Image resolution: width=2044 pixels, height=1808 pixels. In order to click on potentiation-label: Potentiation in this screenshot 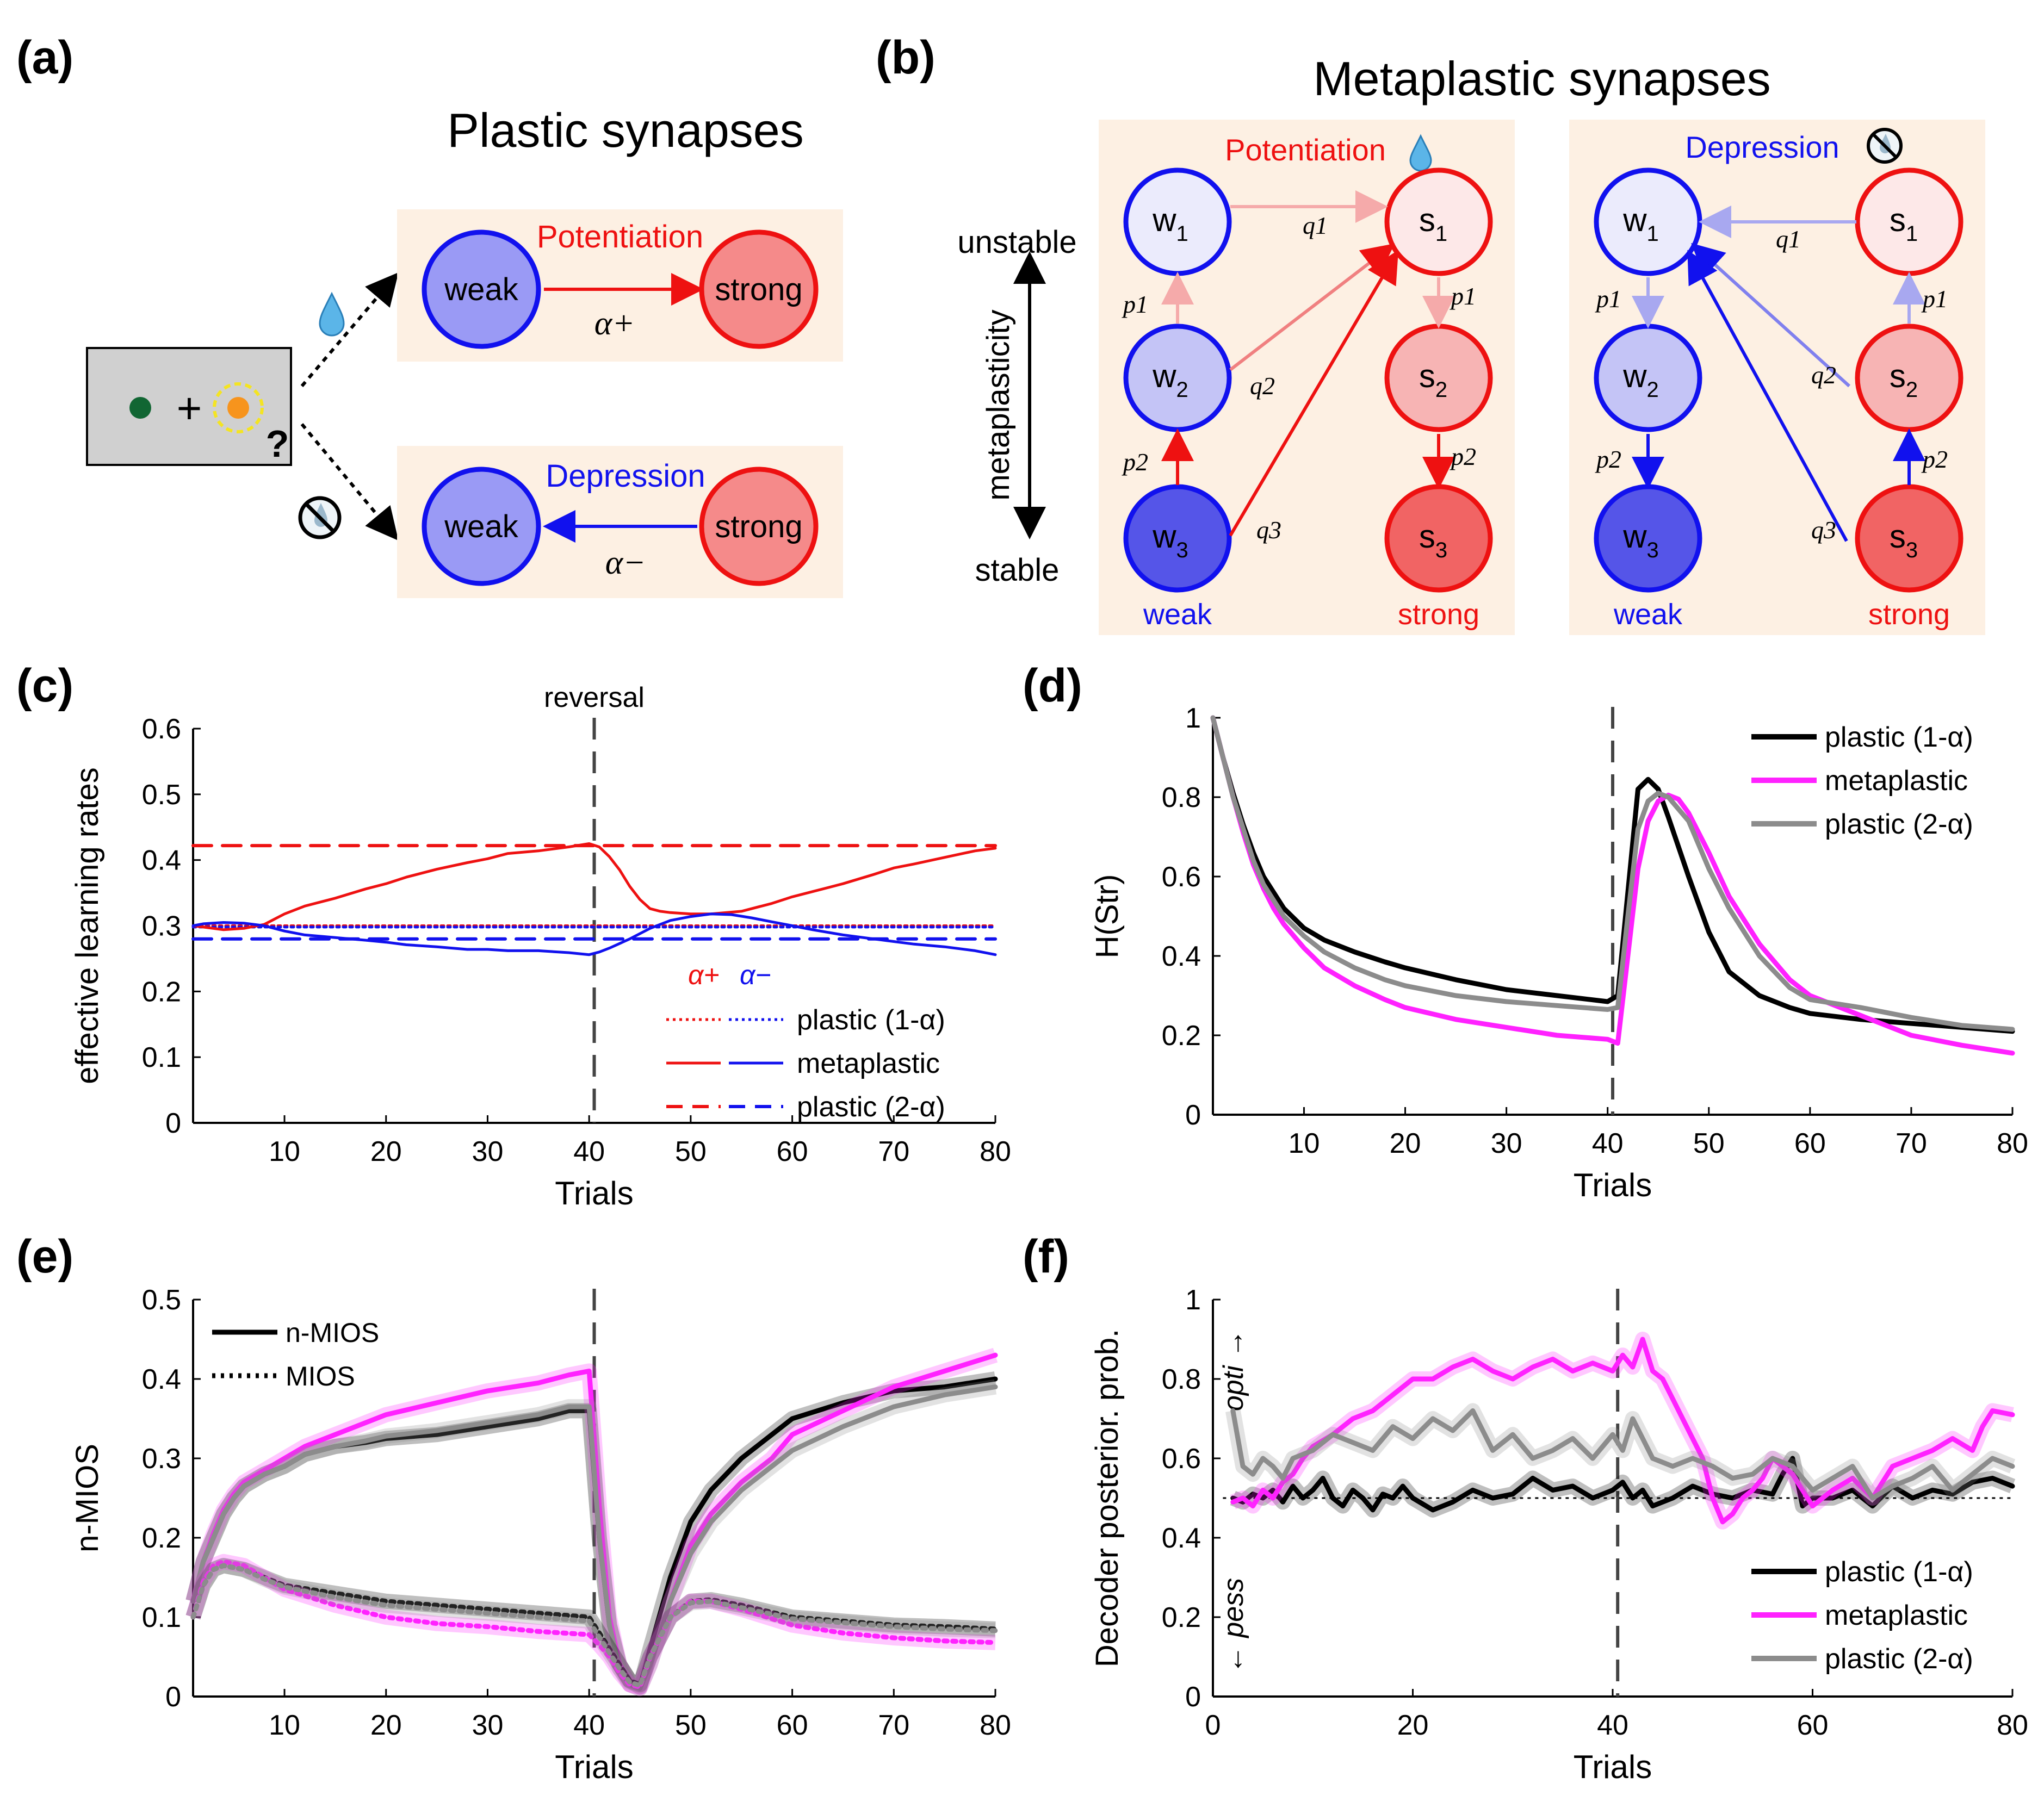, I will do `click(620, 236)`.